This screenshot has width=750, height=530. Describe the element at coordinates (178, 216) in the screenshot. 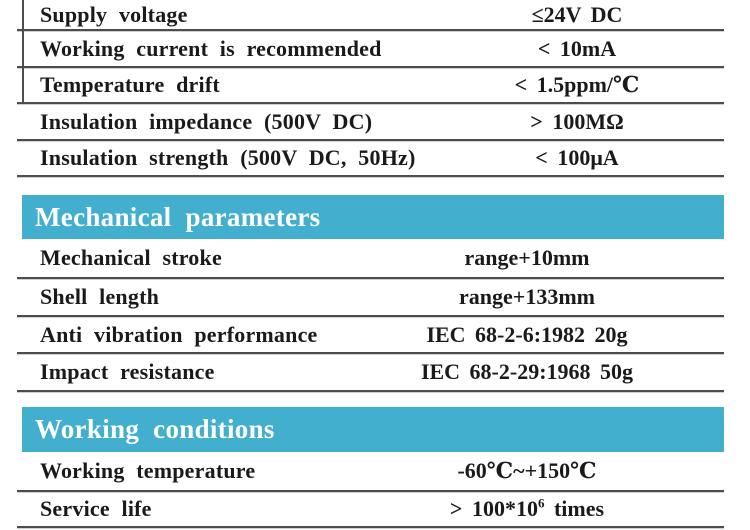

I see `section-title: Mechanical parameters` at that location.